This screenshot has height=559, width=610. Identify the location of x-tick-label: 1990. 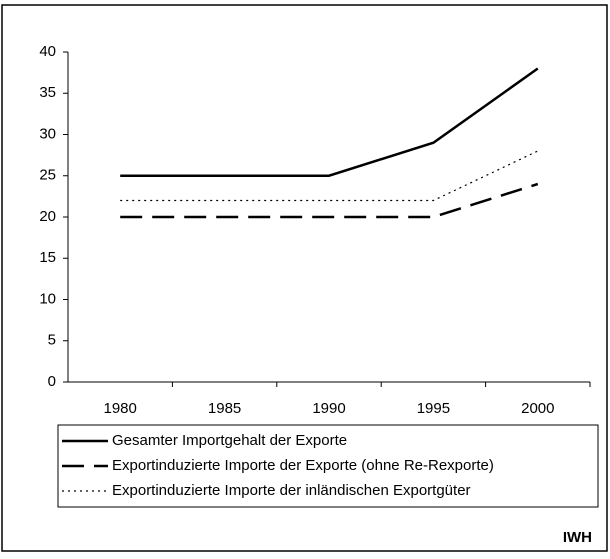
(328, 408).